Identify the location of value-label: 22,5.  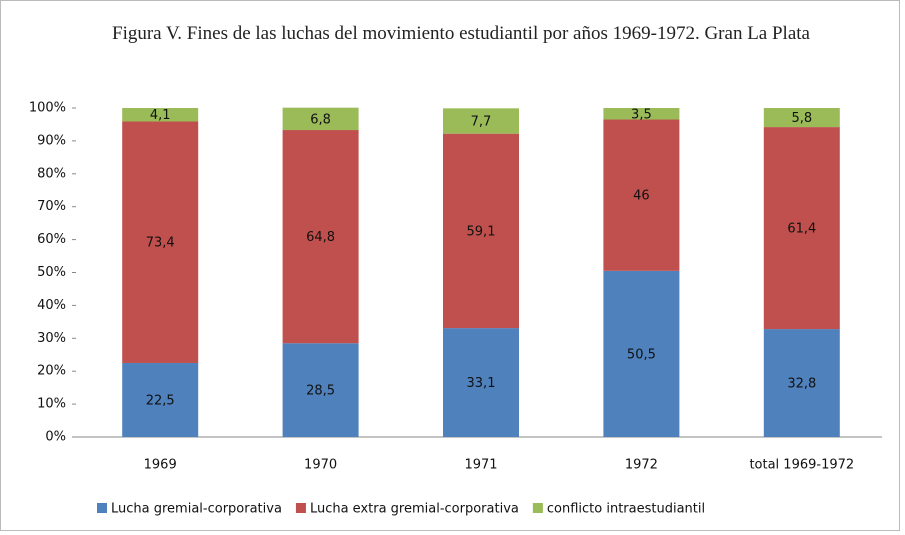
(160, 400).